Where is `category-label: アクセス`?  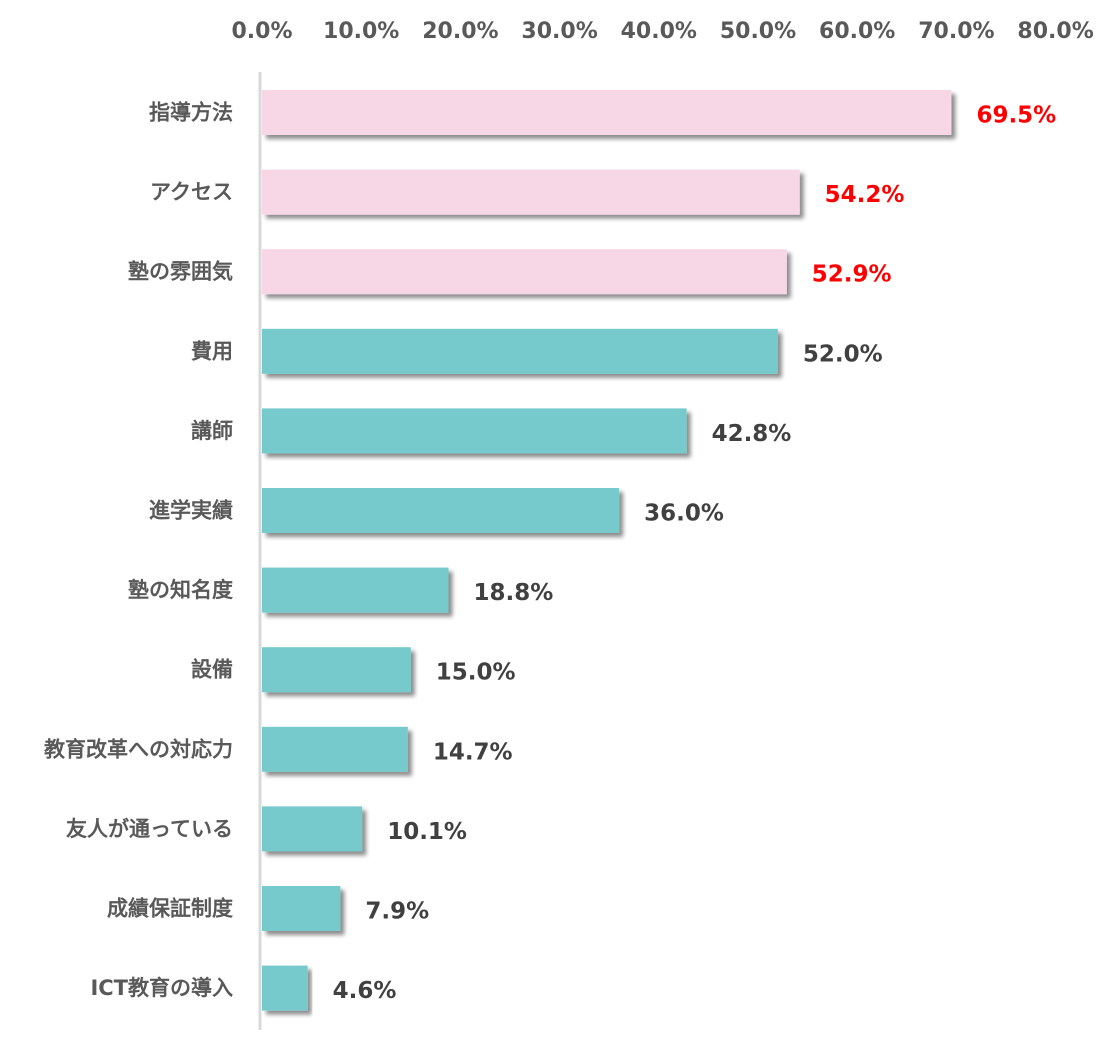
category-label: アクセス is located at coordinates (191, 192).